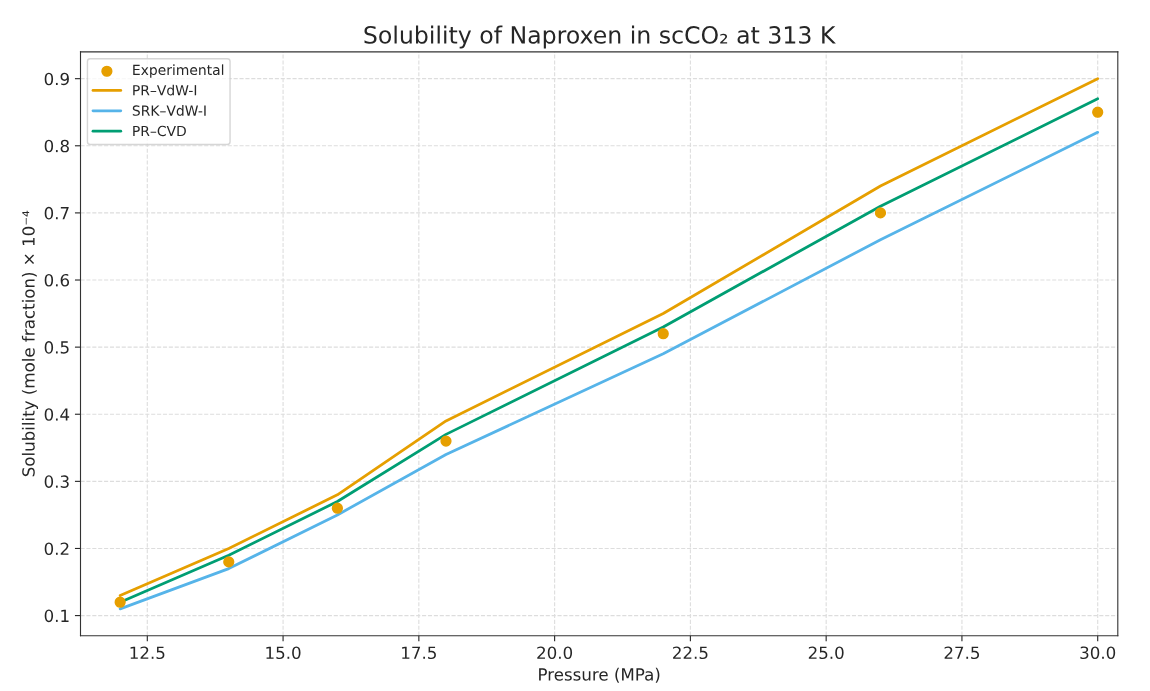  I want to click on x-tick-label: 30.0, so click(1098, 653).